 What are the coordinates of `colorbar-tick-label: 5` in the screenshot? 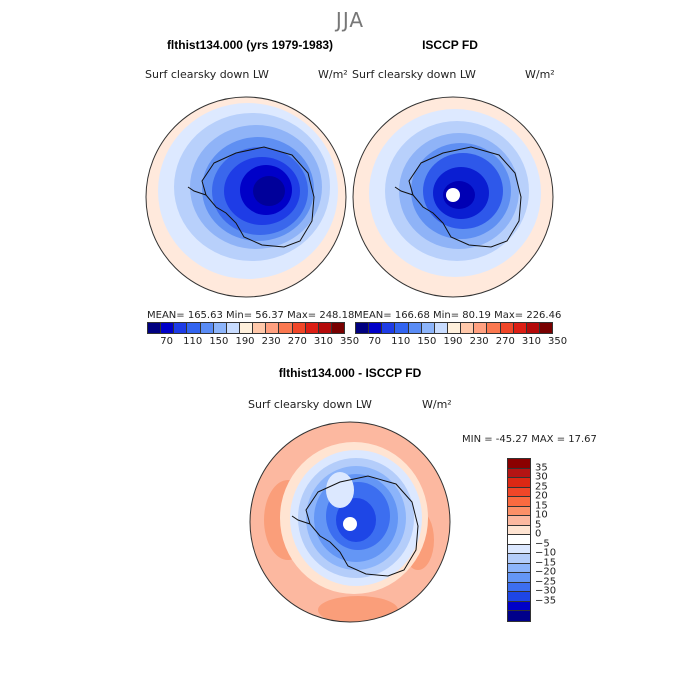 It's located at (538, 525).